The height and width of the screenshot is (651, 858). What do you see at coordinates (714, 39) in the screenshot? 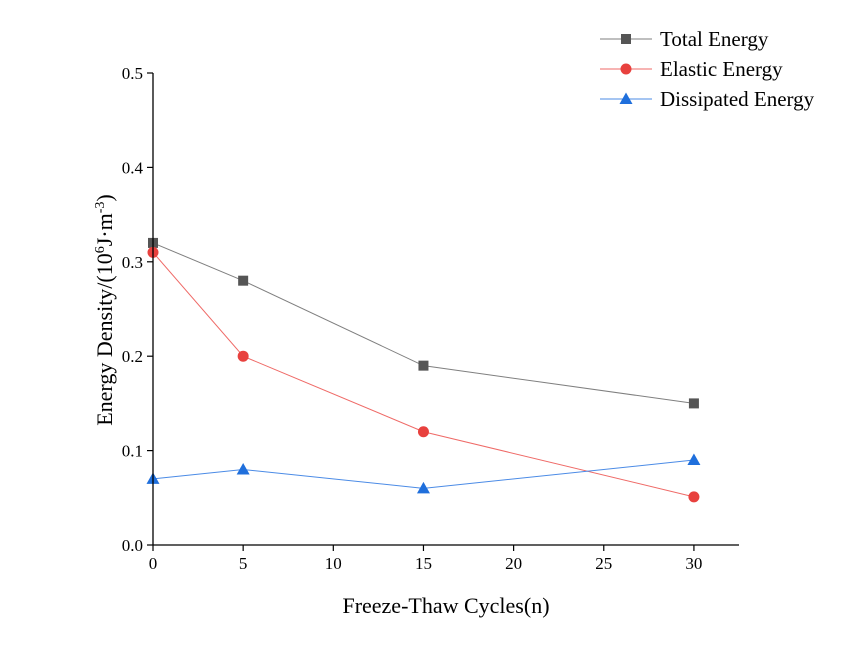
I see `legend-label: Total Energy` at bounding box center [714, 39].